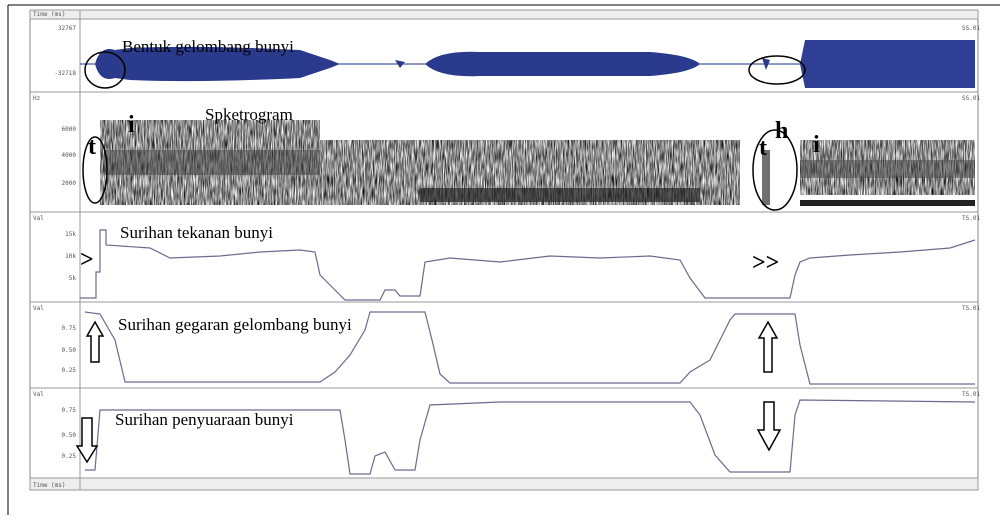  What do you see at coordinates (204, 419) in the screenshot?
I see `panel-title: Surihan penyuaraan bunyi` at bounding box center [204, 419].